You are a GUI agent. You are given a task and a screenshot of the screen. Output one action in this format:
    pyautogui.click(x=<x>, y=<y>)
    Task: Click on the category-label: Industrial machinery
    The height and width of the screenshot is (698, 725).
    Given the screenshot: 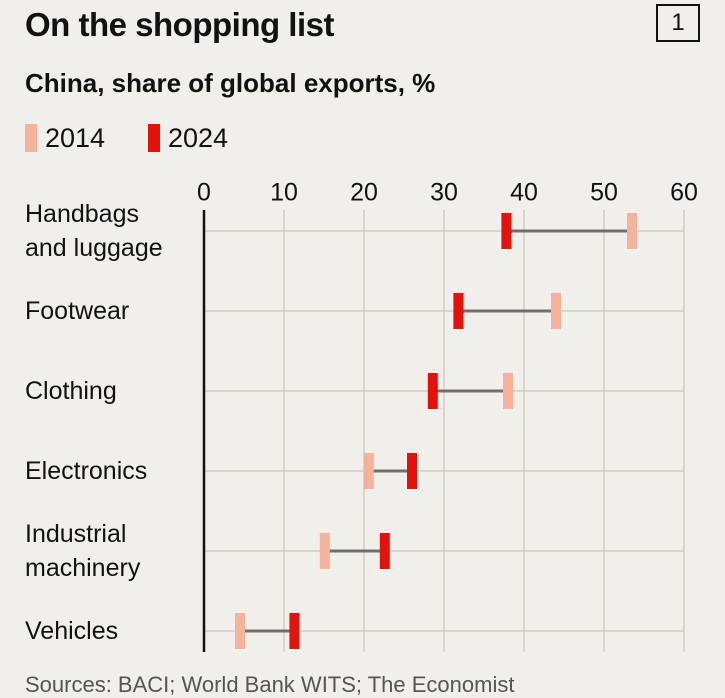 What is the action you would take?
    pyautogui.click(x=83, y=551)
    